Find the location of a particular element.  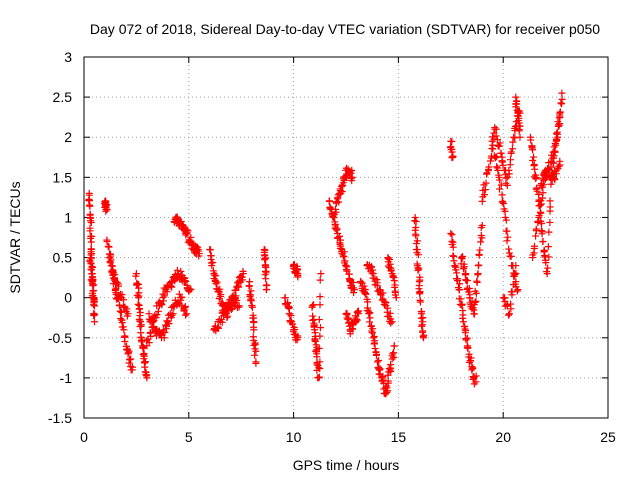

y-tick-label: 1.5 is located at coordinates (63, 177).